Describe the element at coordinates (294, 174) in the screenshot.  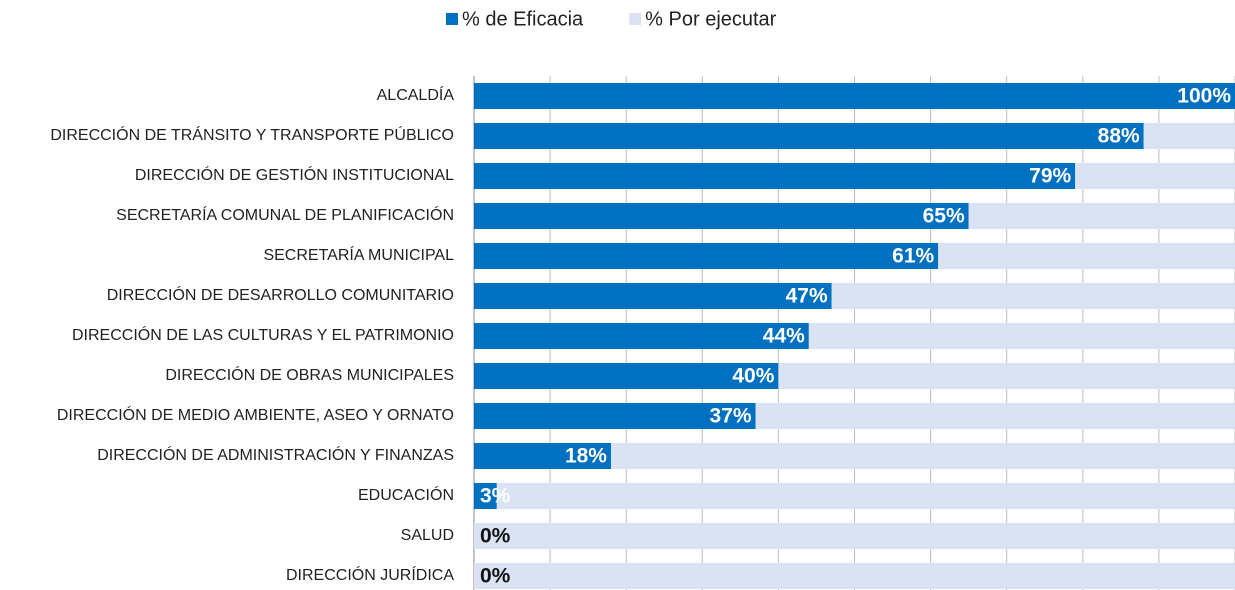
I see `y-tick-label: DIRECCIÓN DE GESTIÓN INSTITUCIONAL` at that location.